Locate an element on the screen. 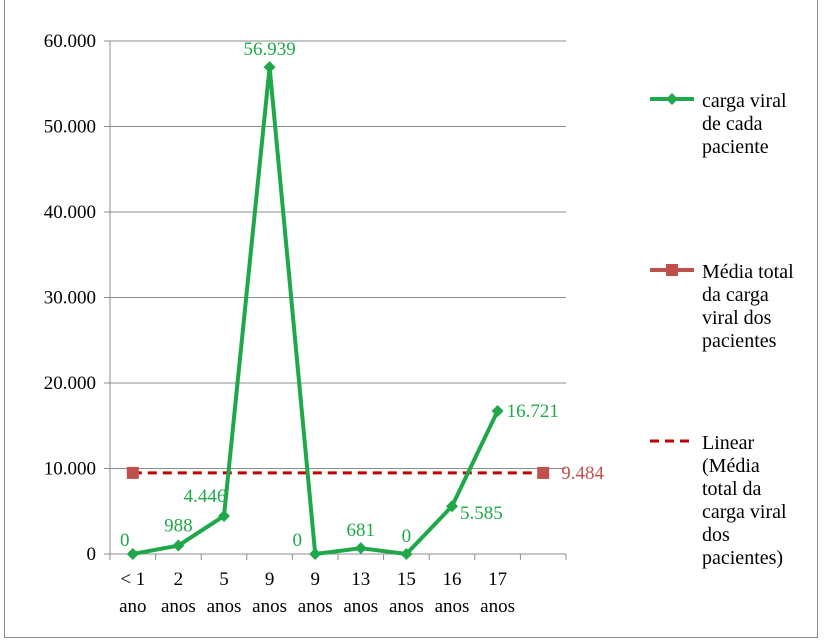 The image size is (825, 643). x-tick-label: 13 is located at coordinates (360, 579).